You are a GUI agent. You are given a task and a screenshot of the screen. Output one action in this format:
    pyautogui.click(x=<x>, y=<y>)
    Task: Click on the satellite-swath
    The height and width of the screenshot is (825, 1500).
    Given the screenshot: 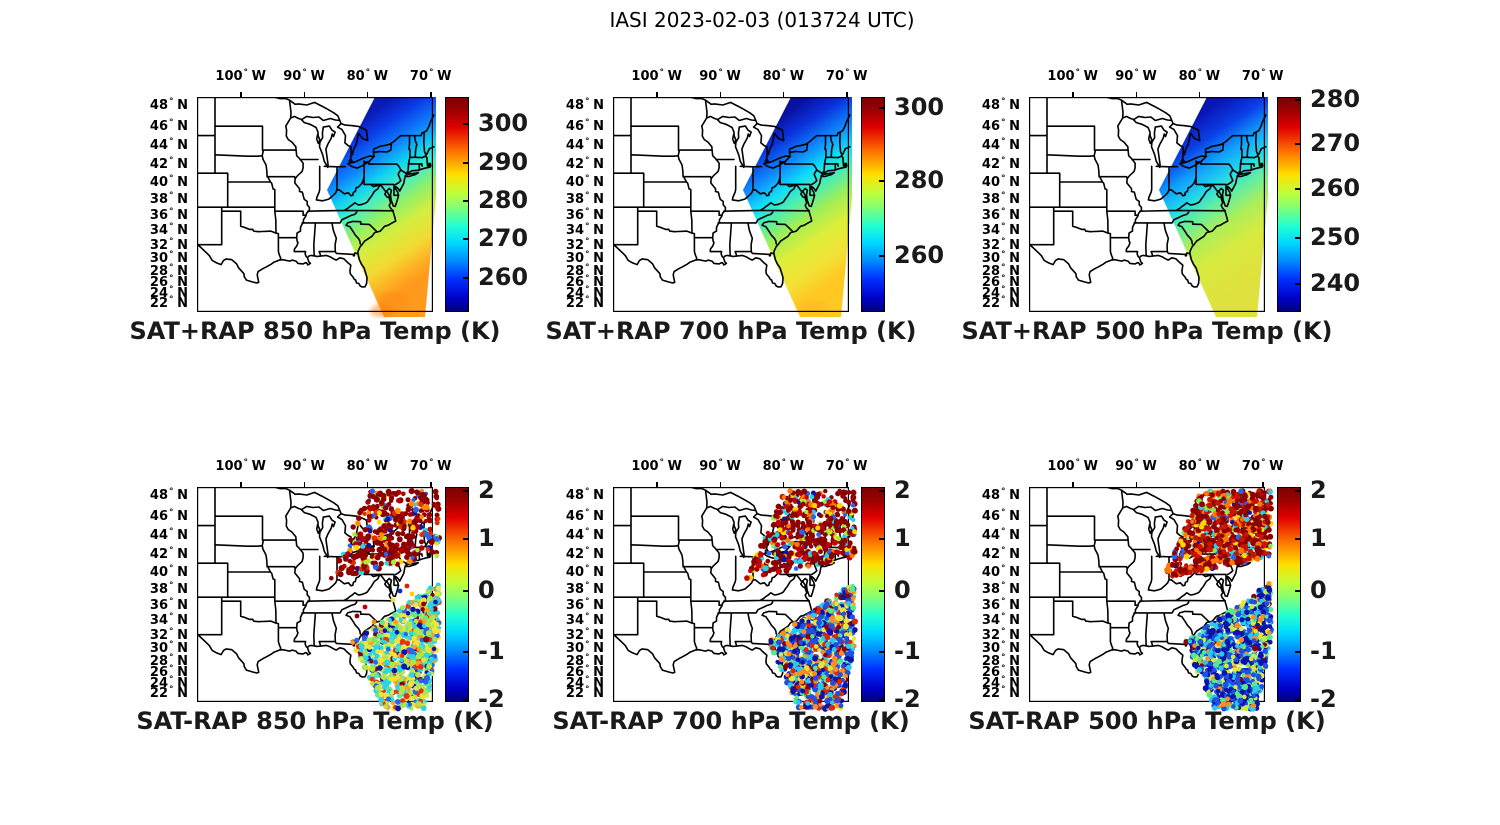 What is the action you would take?
    pyautogui.click(x=381, y=207)
    